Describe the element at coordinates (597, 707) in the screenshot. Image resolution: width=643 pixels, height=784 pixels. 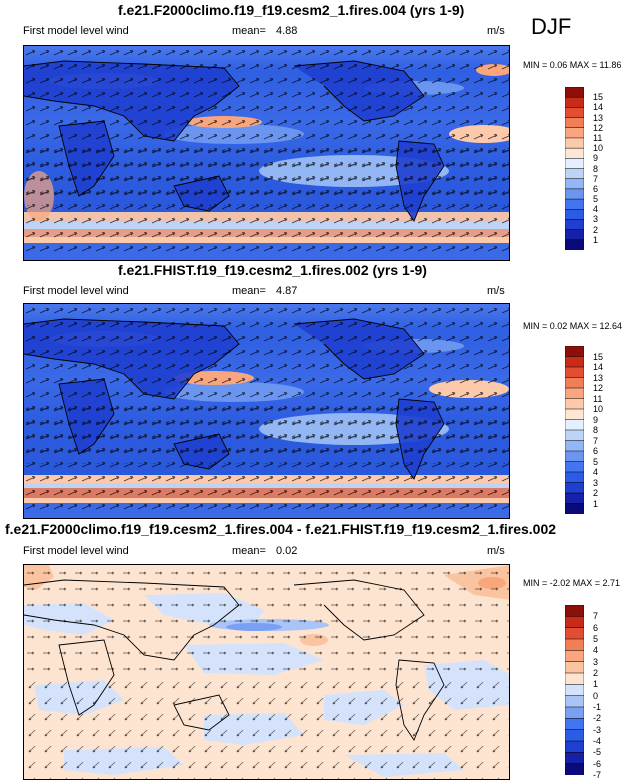
I see `colorbar-tick-label: -1` at that location.